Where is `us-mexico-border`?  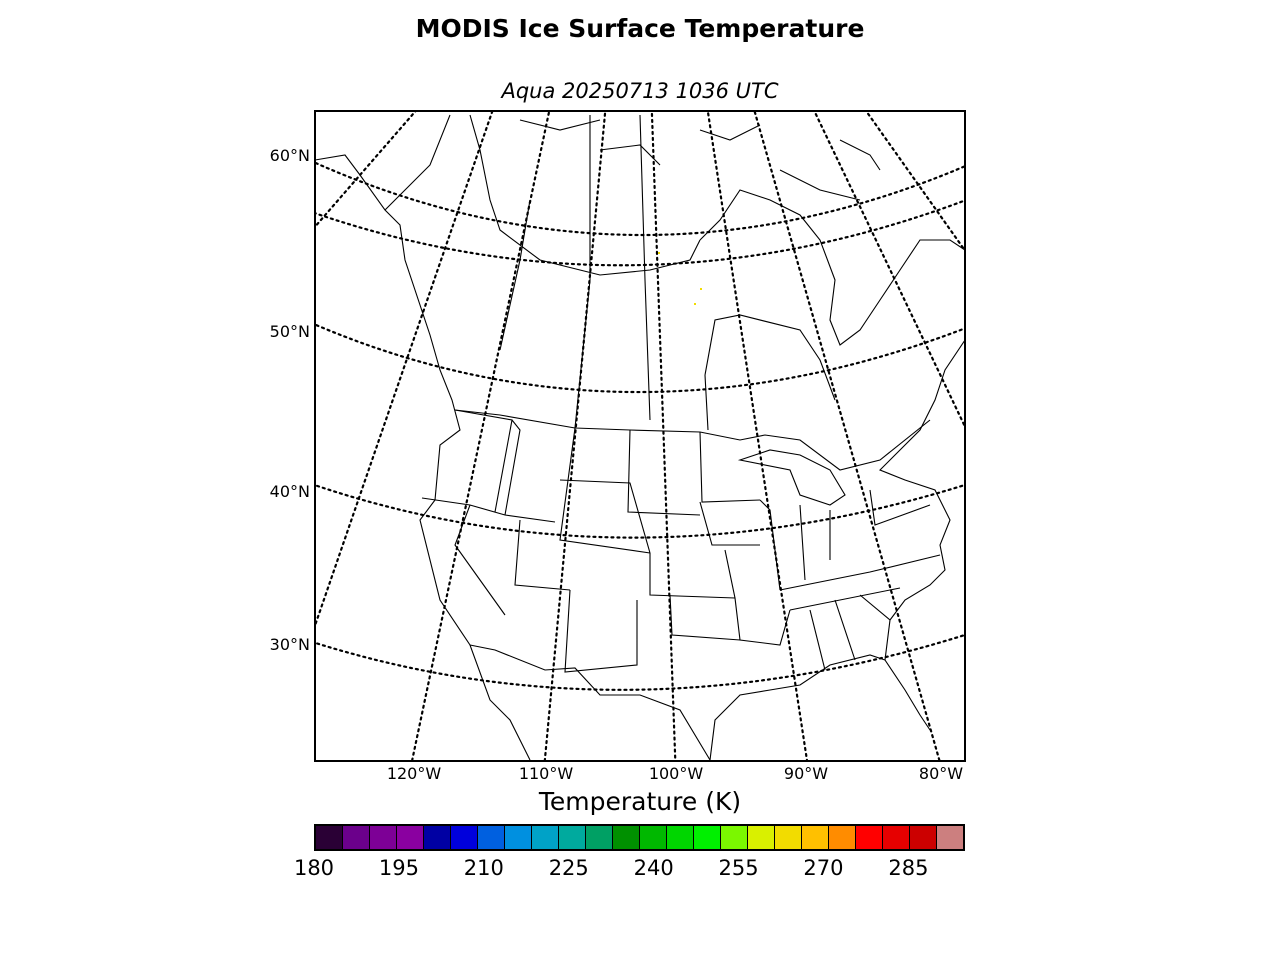
us-mexico-border is located at coordinates (590, 702).